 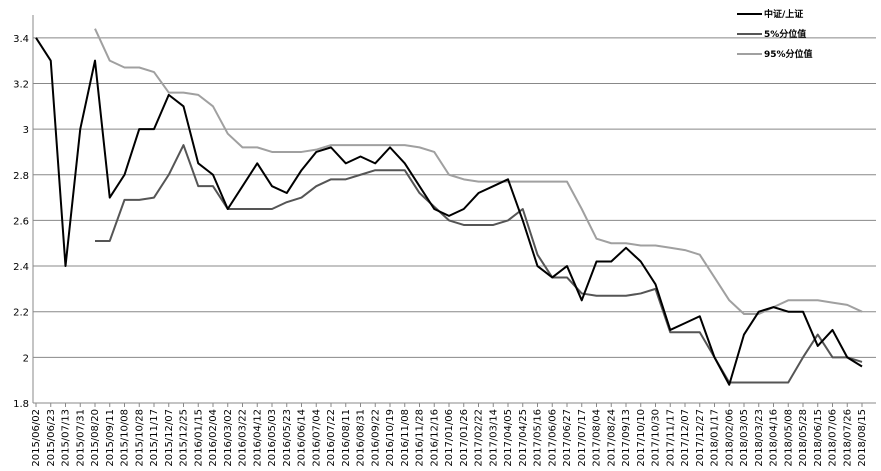 What do you see at coordinates (95, 438) in the screenshot?
I see `x-tick-label: 2015/08/20` at bounding box center [95, 438].